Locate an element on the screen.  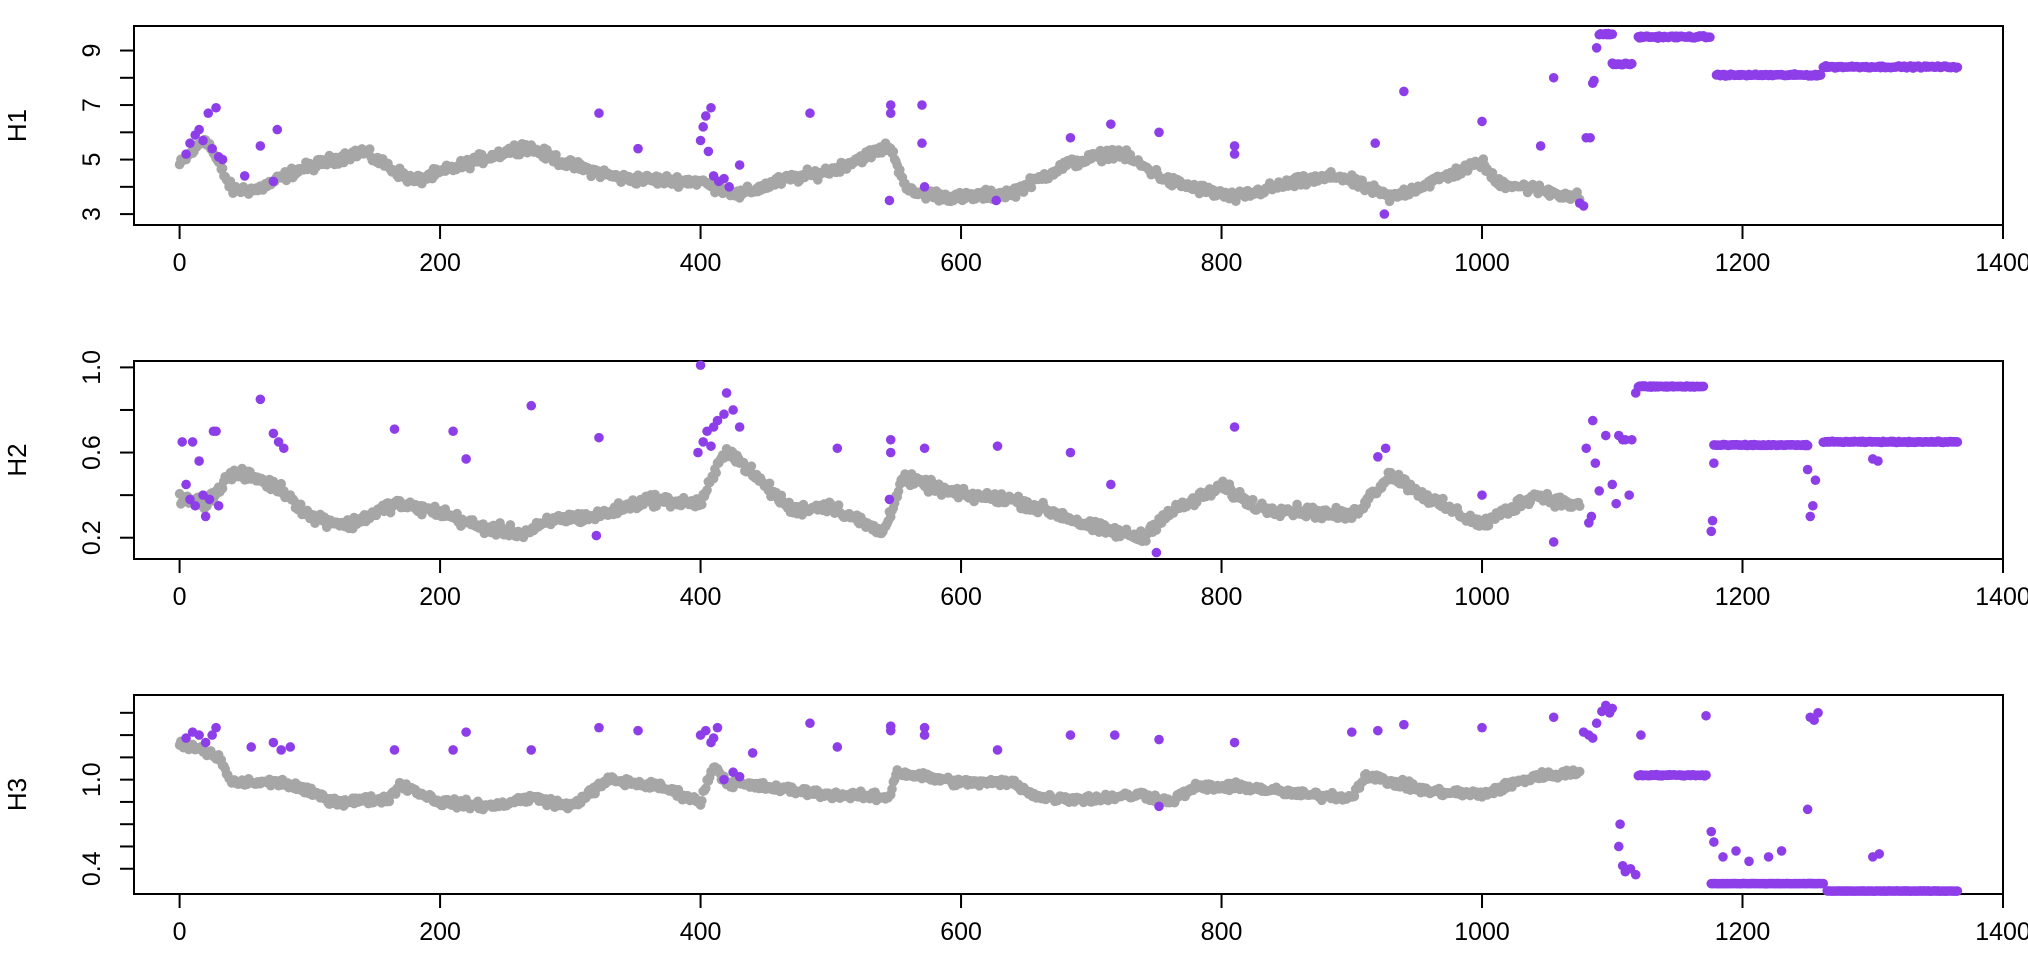
y-axis-label: H2 is located at coordinates (17, 459).